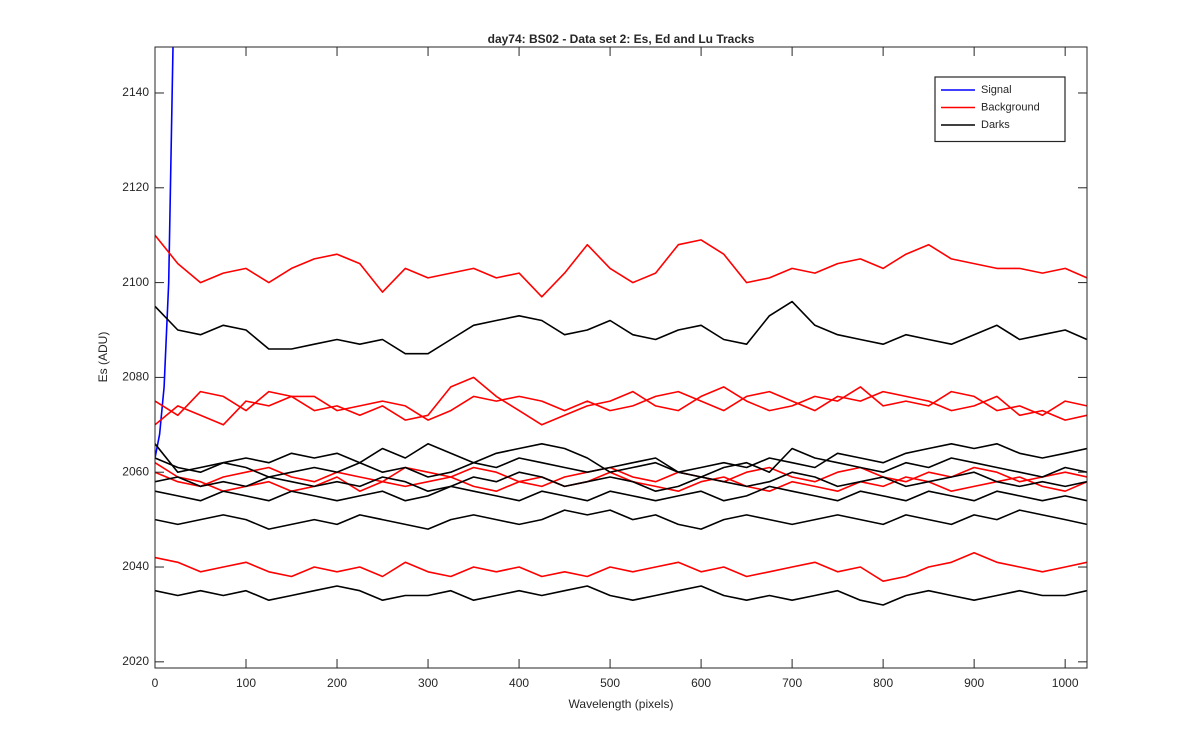 The image size is (1200, 750). Describe the element at coordinates (135, 661) in the screenshot. I see `y-tick-label: 2020` at that location.